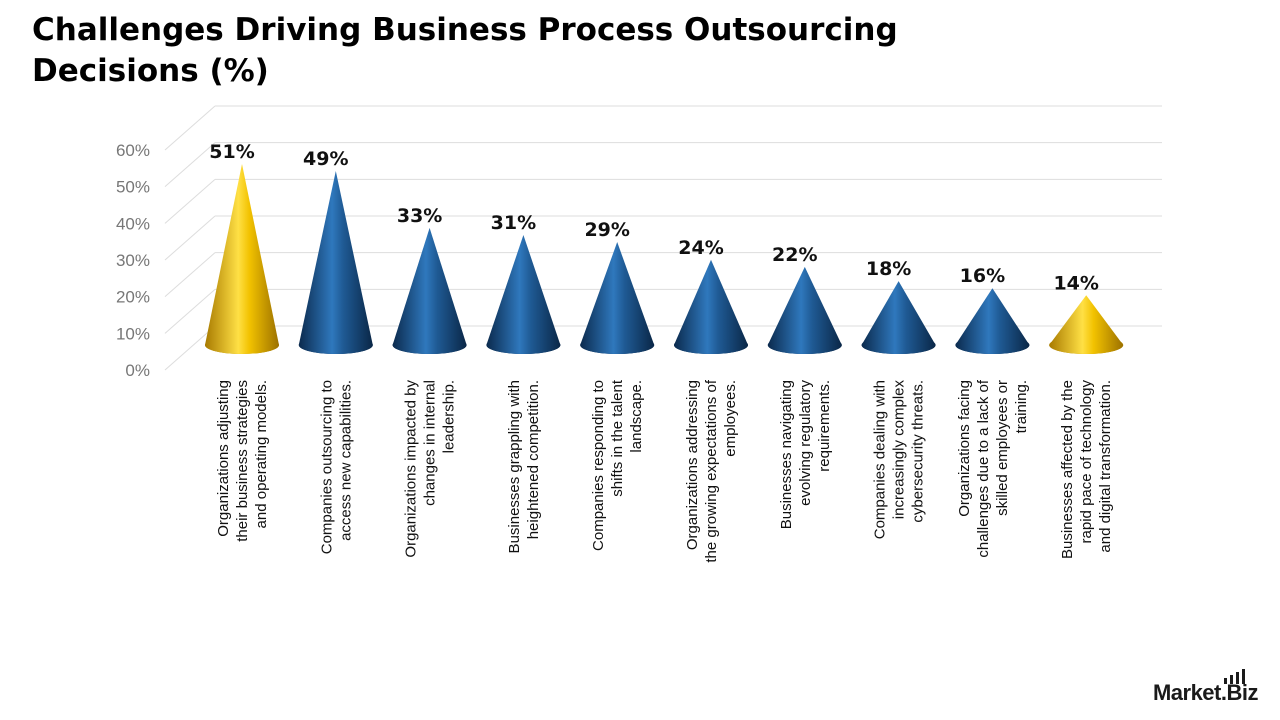  What do you see at coordinates (325, 159) in the screenshot?
I see `data-label: 49%` at bounding box center [325, 159].